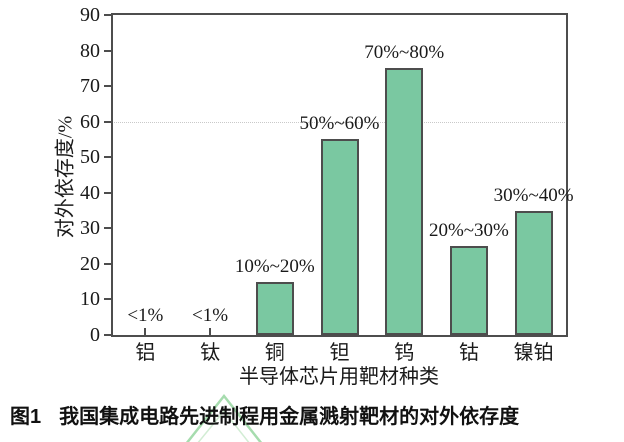 The image size is (624, 442). Describe the element at coordinates (90, 228) in the screenshot. I see `y-axis-tick-label: 30` at that location.